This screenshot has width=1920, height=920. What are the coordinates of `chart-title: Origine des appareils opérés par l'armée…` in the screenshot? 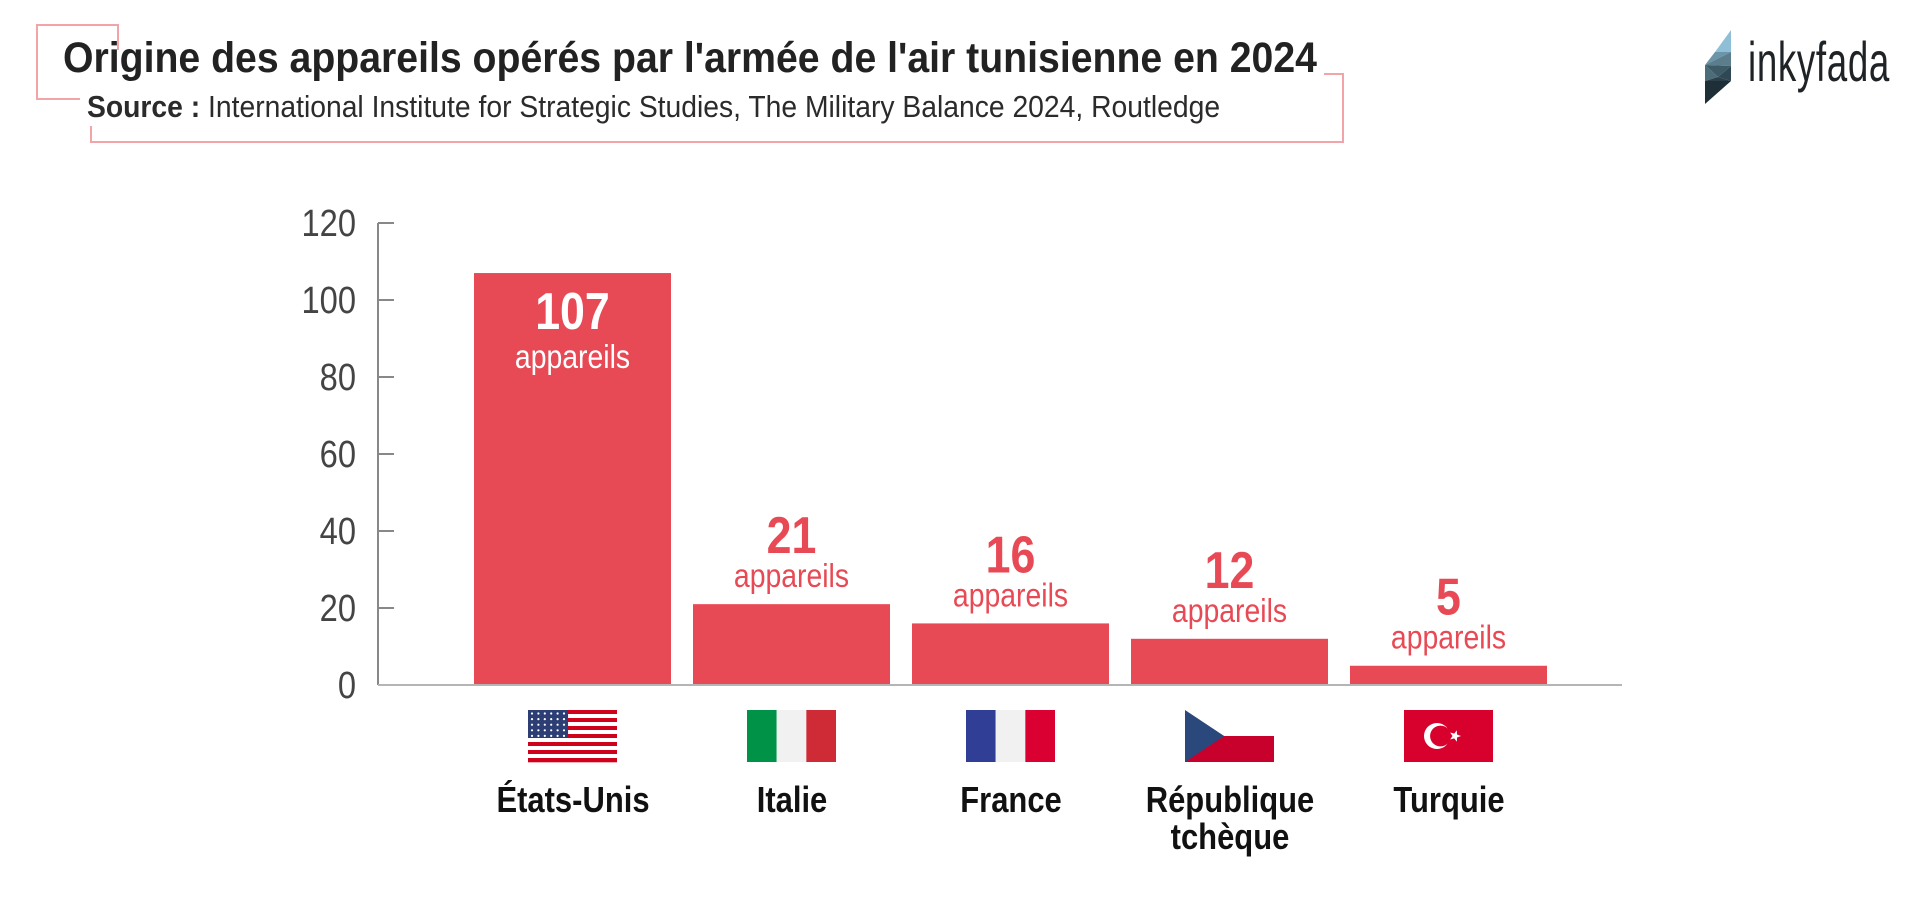 It's located at (751, 58).